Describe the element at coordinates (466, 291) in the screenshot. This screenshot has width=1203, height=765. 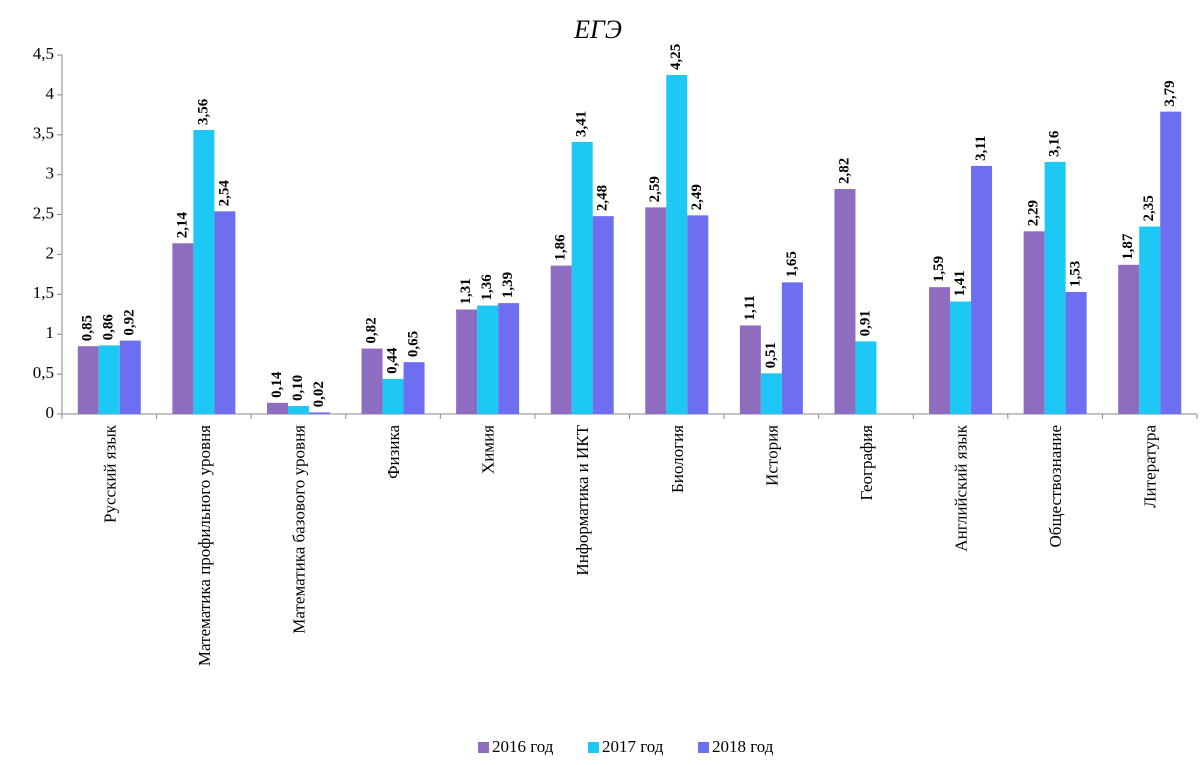
I see `value-label: 1,31` at that location.